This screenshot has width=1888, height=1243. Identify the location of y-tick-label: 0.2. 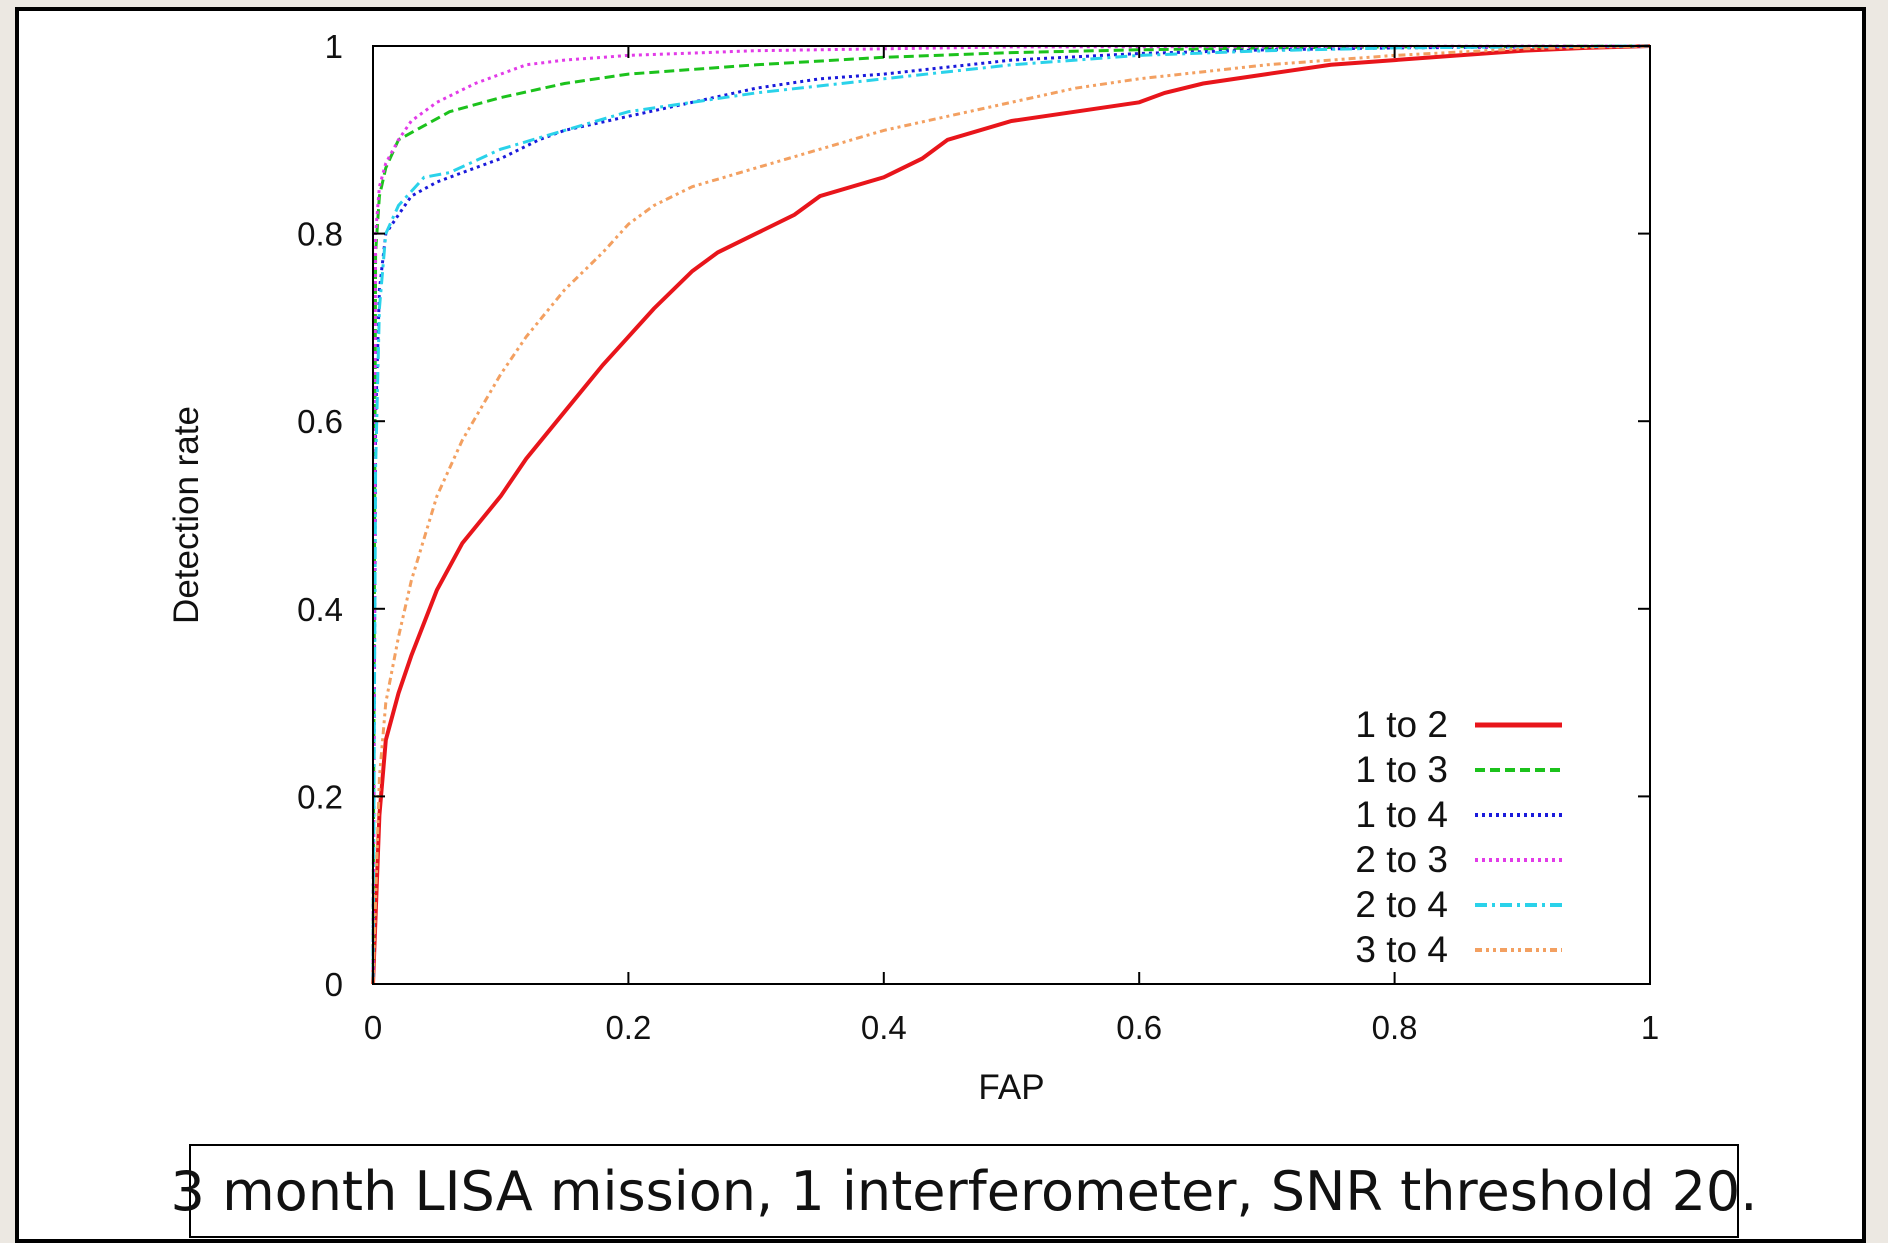
(320, 796).